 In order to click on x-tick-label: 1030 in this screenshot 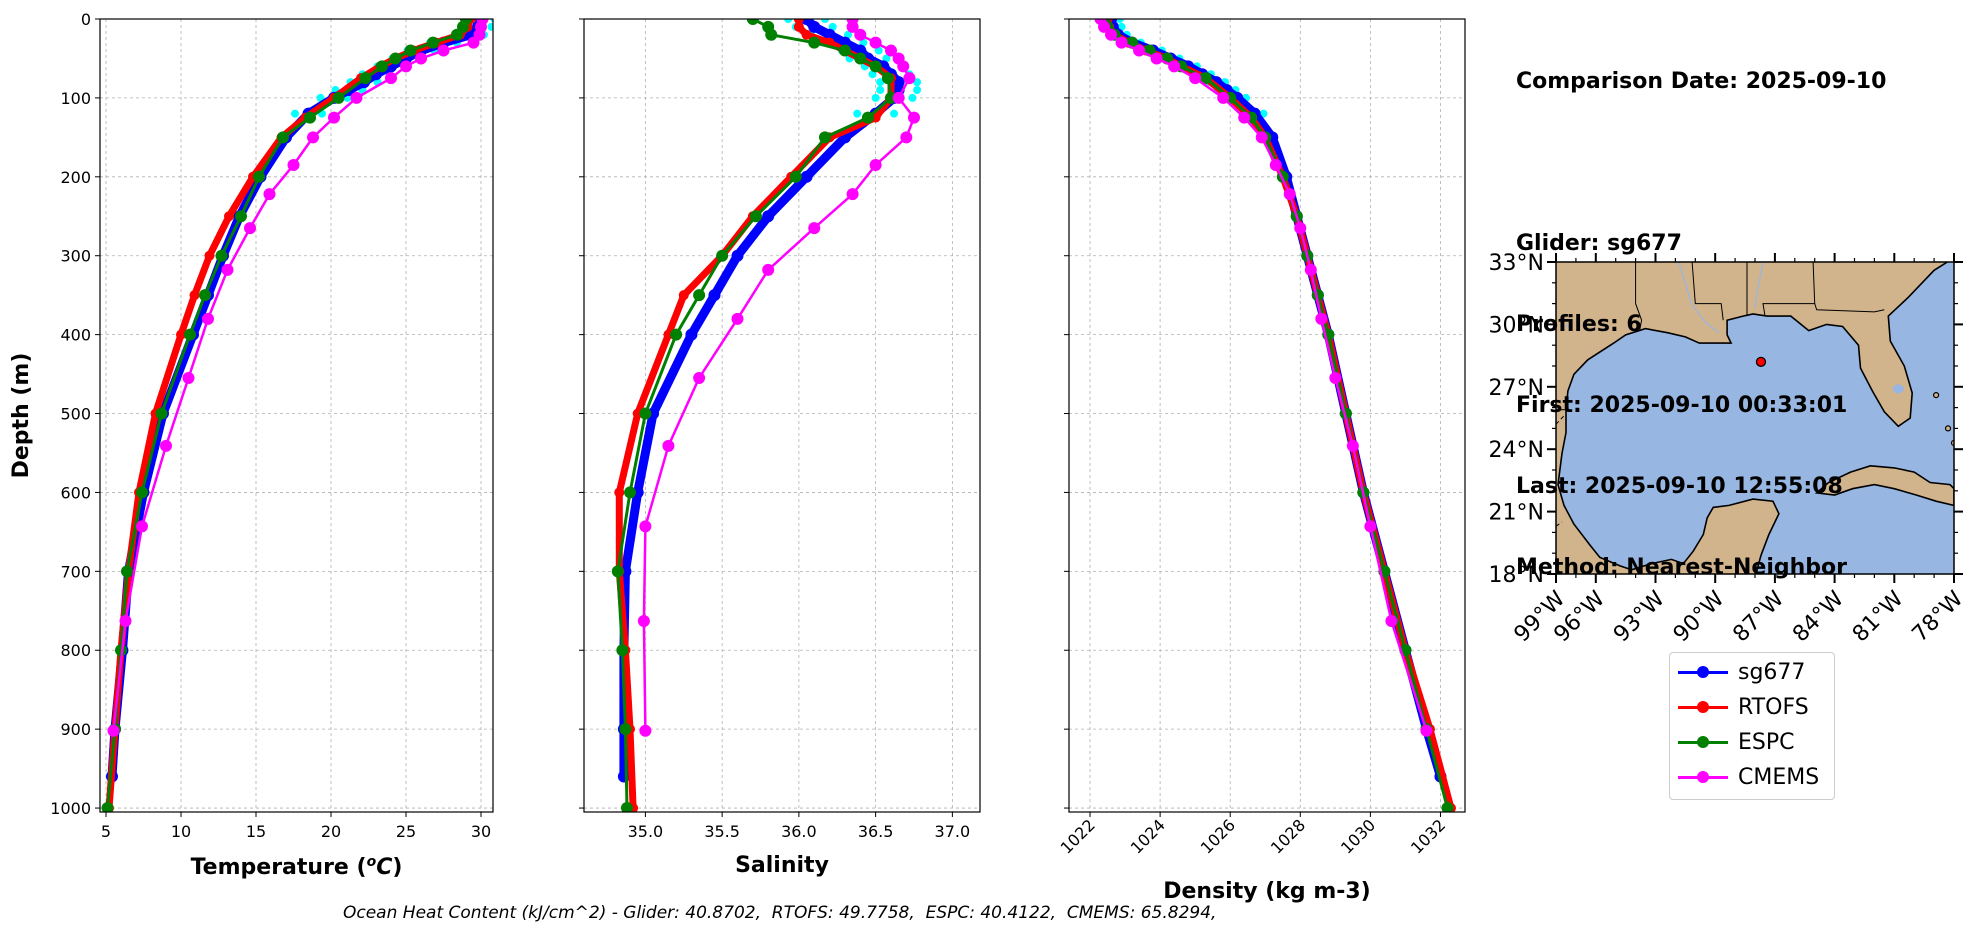, I will do `click(1358, 836)`.